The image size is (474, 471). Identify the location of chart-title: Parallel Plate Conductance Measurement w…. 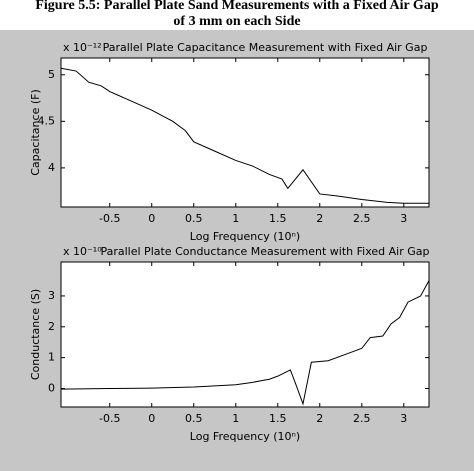
(264, 251).